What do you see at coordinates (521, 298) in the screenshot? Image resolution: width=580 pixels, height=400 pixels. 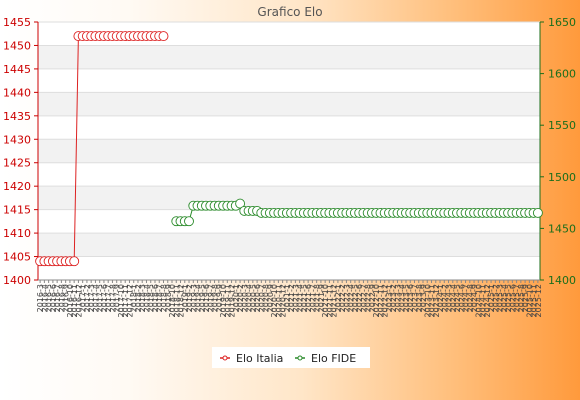 I see `x-tick-label: 2025-8` at bounding box center [521, 298].